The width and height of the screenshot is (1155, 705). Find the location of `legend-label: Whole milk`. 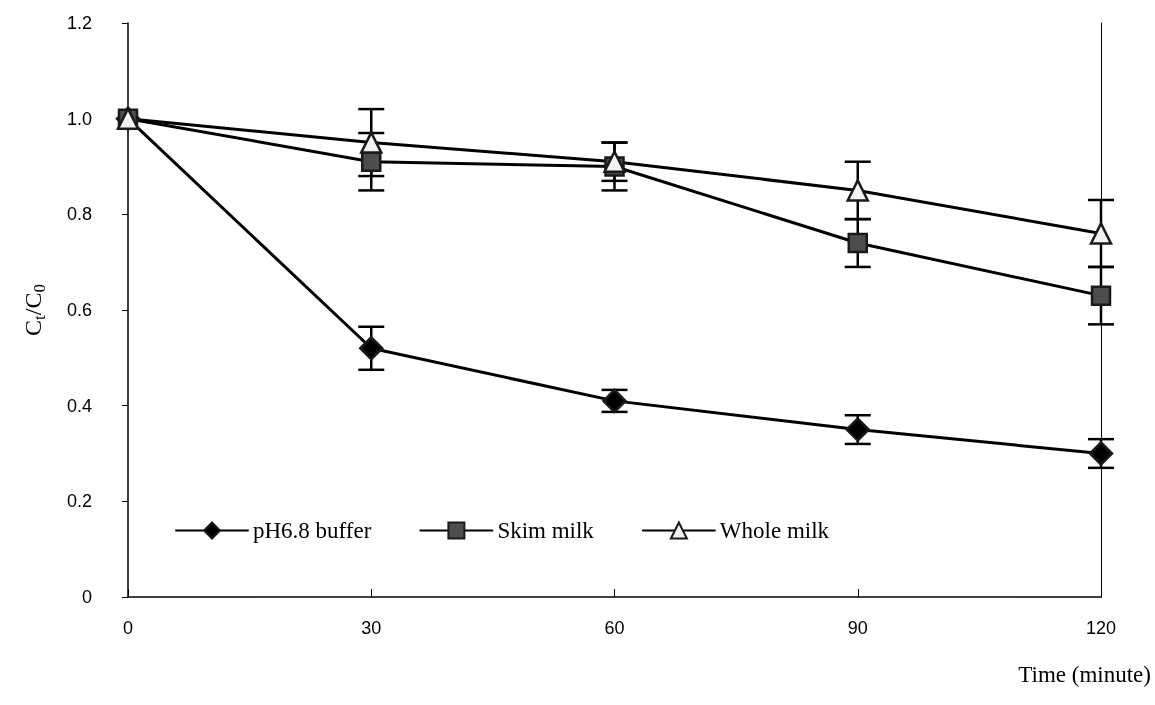

legend-label: Whole milk is located at coordinates (774, 530).